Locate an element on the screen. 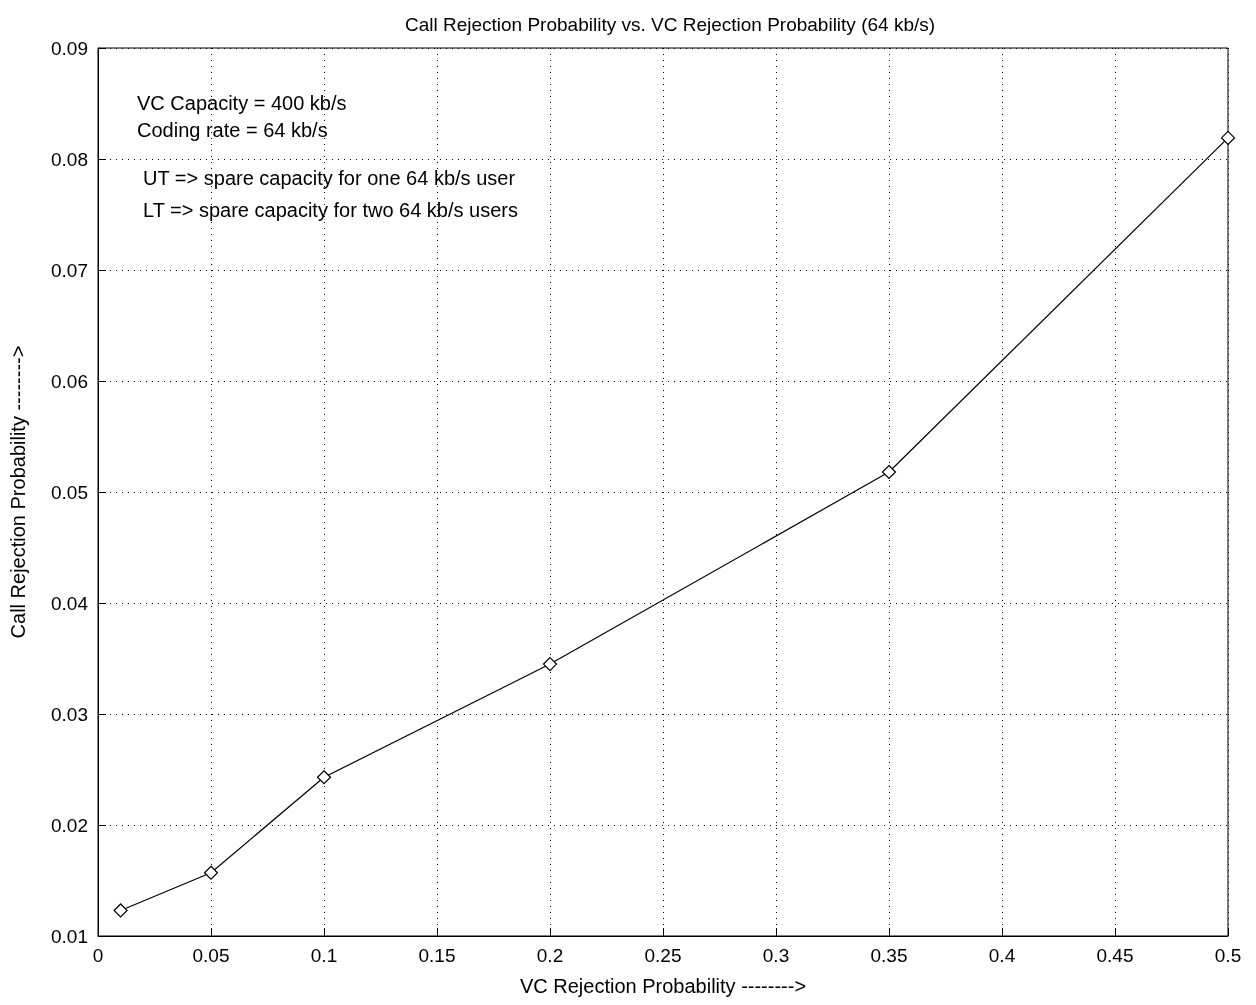 The height and width of the screenshot is (1005, 1256). annotation: Coding rate = 64 kb/s is located at coordinates (232, 130).